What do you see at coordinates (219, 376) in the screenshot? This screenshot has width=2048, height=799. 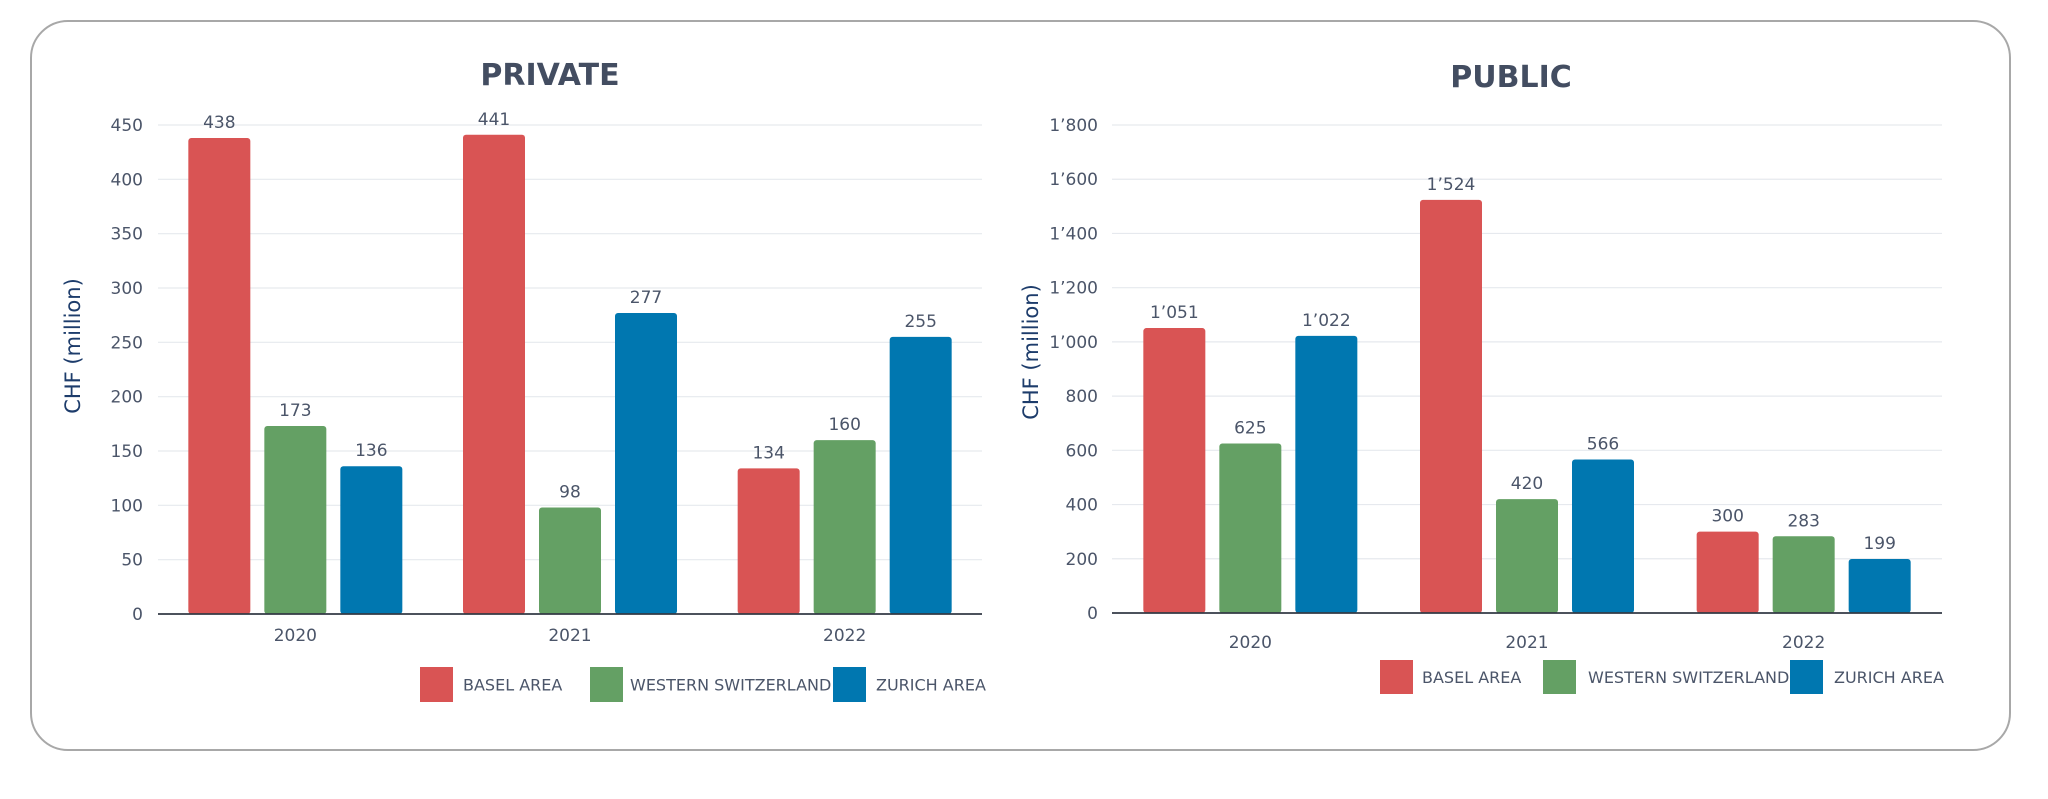 I see `private-bar-2020-basel-area` at bounding box center [219, 376].